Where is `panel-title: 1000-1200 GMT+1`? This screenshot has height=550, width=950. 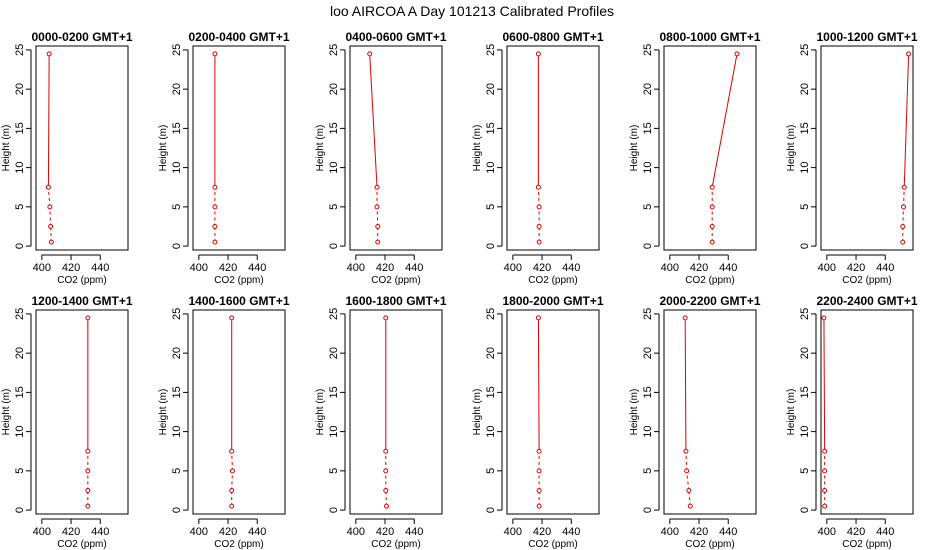 panel-title: 1000-1200 GMT+1 is located at coordinates (866, 37).